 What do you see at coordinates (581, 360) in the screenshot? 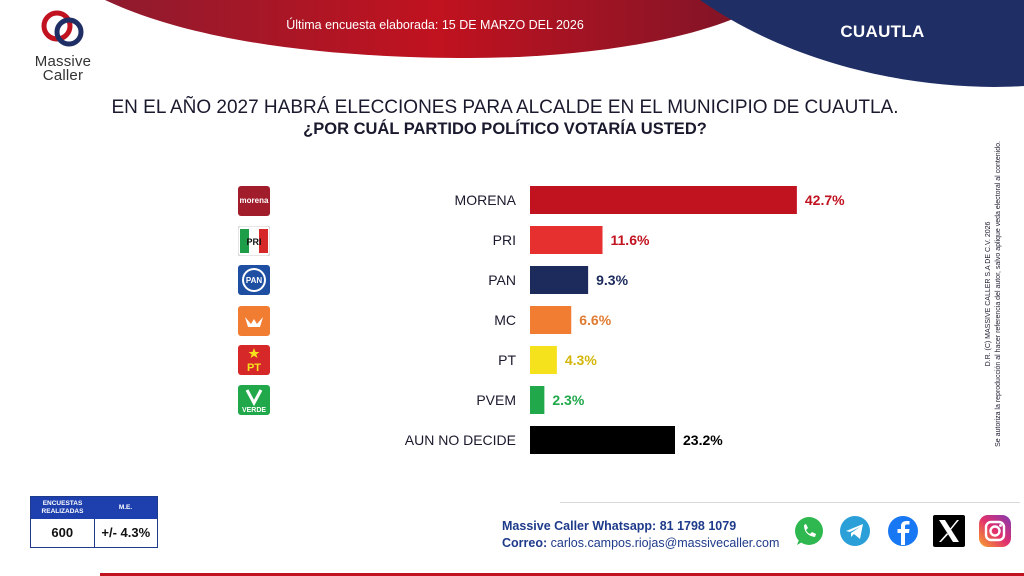
I see `bar-value-label: 4.3%` at bounding box center [581, 360].